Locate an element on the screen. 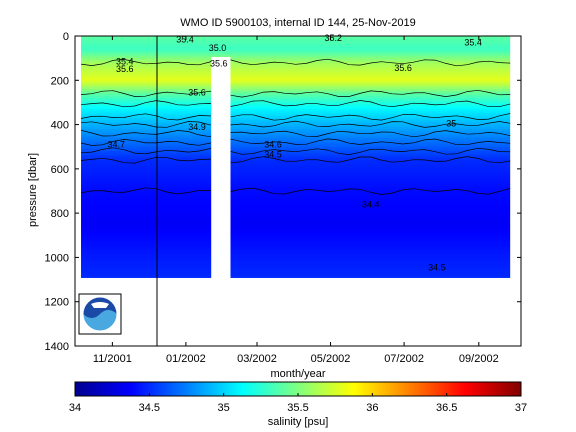 Image resolution: width=576 pixels, height=432 pixels. y-axis-title: pressure [dbar] is located at coordinates (33, 190).